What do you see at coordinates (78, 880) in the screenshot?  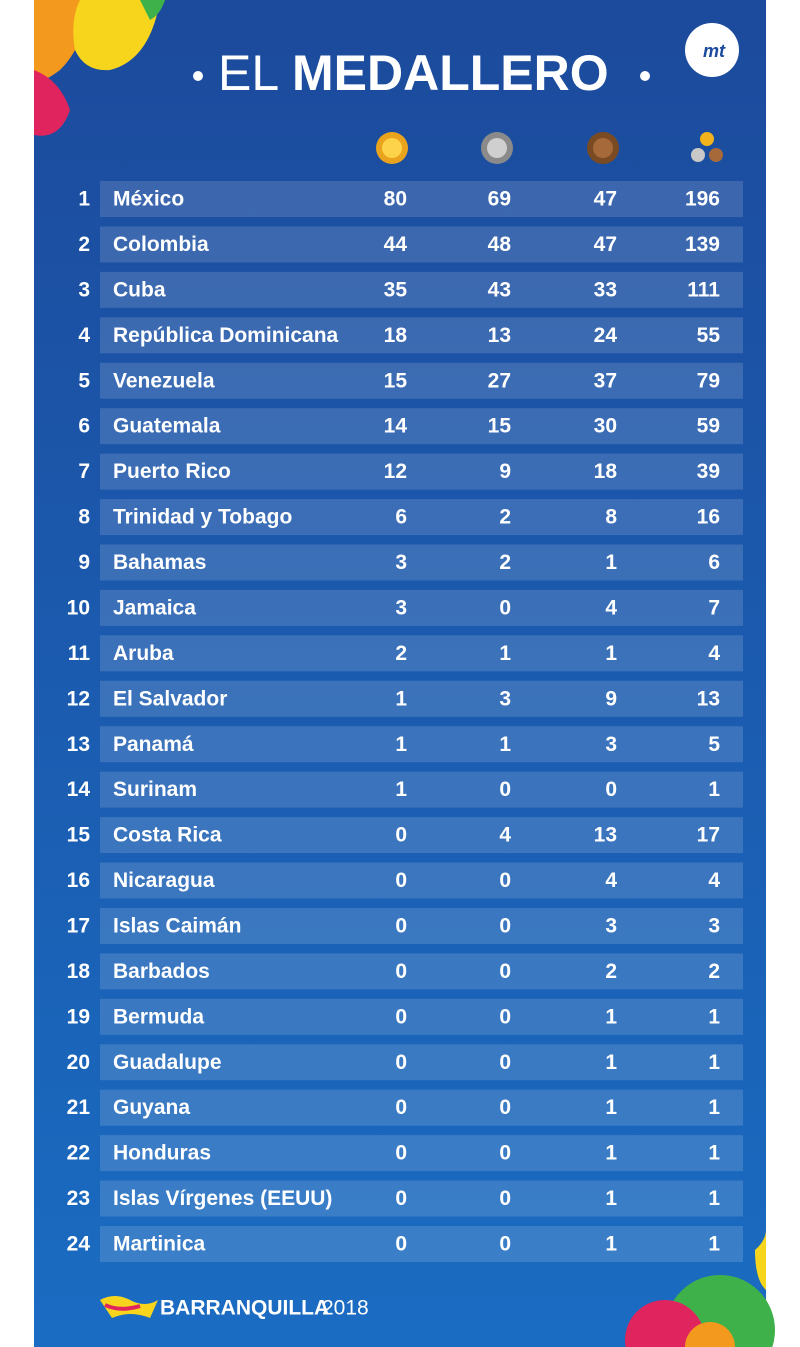 I see `rank: 16` at bounding box center [78, 880].